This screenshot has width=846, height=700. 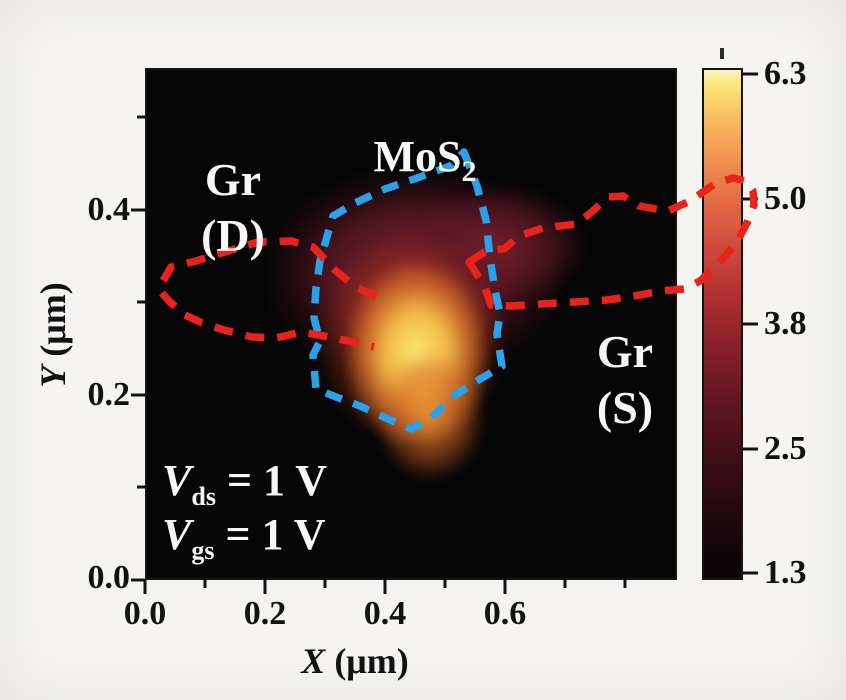 I want to click on y-axis-letter: Y, so click(x=53, y=376).